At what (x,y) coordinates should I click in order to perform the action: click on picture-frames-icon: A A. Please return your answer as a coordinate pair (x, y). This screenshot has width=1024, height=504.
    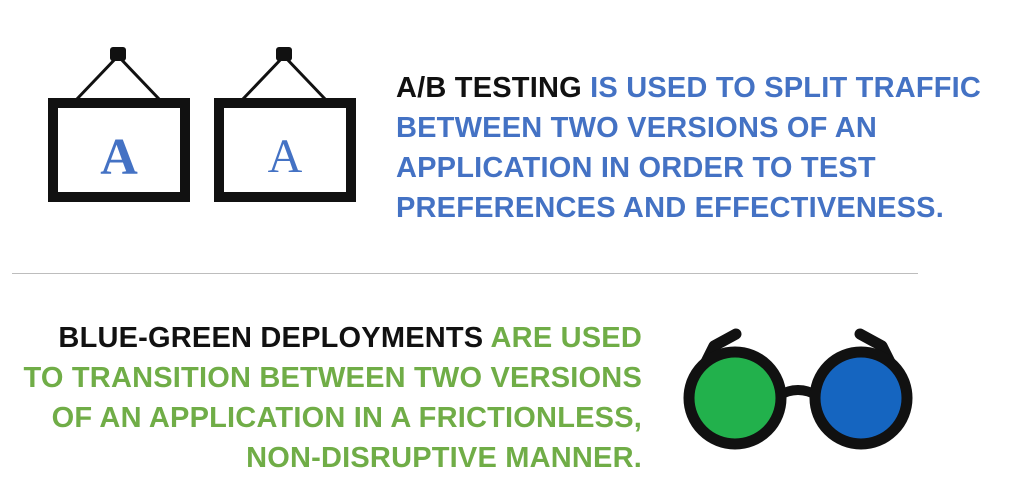
    Looking at the image, I should click on (204, 126).